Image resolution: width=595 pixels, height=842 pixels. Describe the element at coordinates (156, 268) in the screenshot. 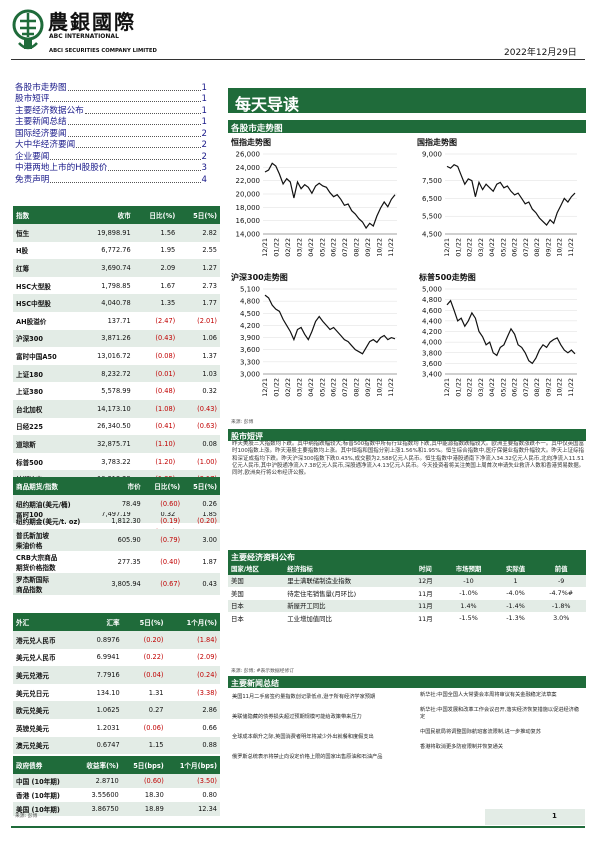

I see `table-cell: 2.09` at that location.